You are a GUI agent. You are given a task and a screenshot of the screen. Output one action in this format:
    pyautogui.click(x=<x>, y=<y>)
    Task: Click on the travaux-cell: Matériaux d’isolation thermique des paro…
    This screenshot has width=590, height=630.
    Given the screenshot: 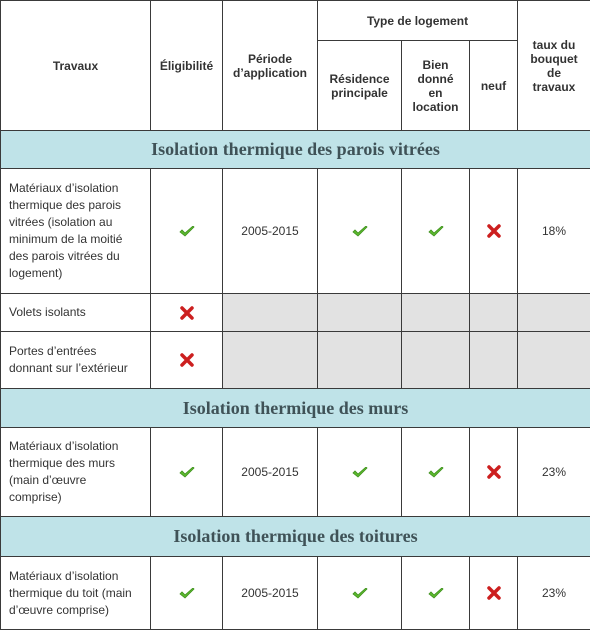 What is the action you would take?
    pyautogui.click(x=75, y=231)
    